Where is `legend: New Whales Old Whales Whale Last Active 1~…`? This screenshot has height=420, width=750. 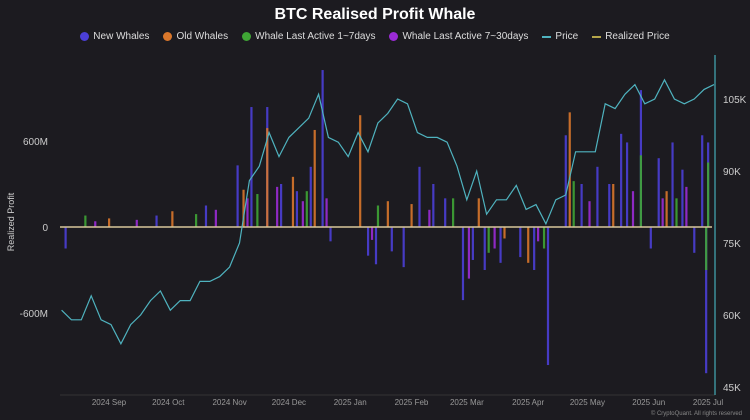 legend: New Whales Old Whales Whale Last Active 1~… is located at coordinates (375, 36).